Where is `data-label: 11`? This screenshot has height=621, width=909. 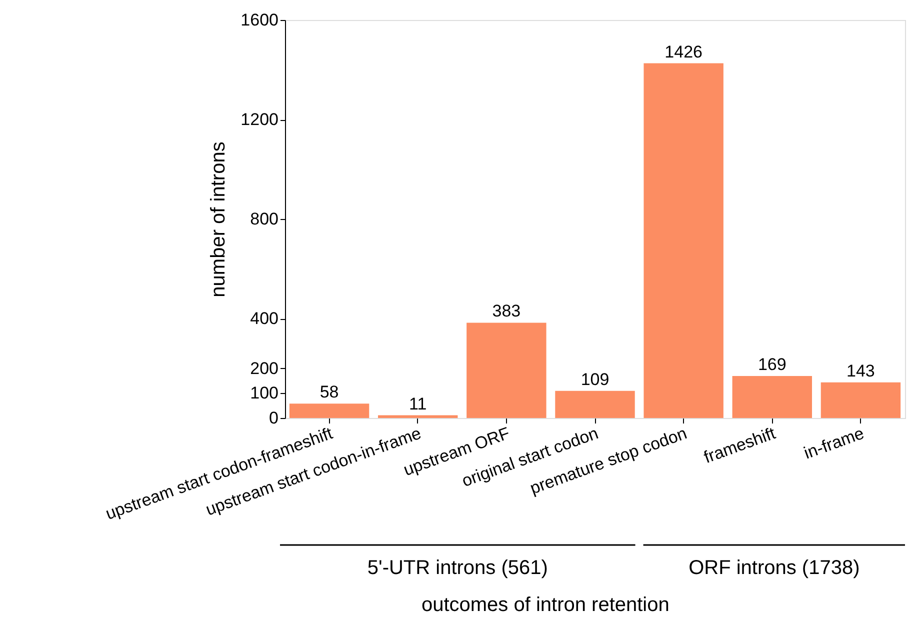
data-label: 11 is located at coordinates (418, 404).